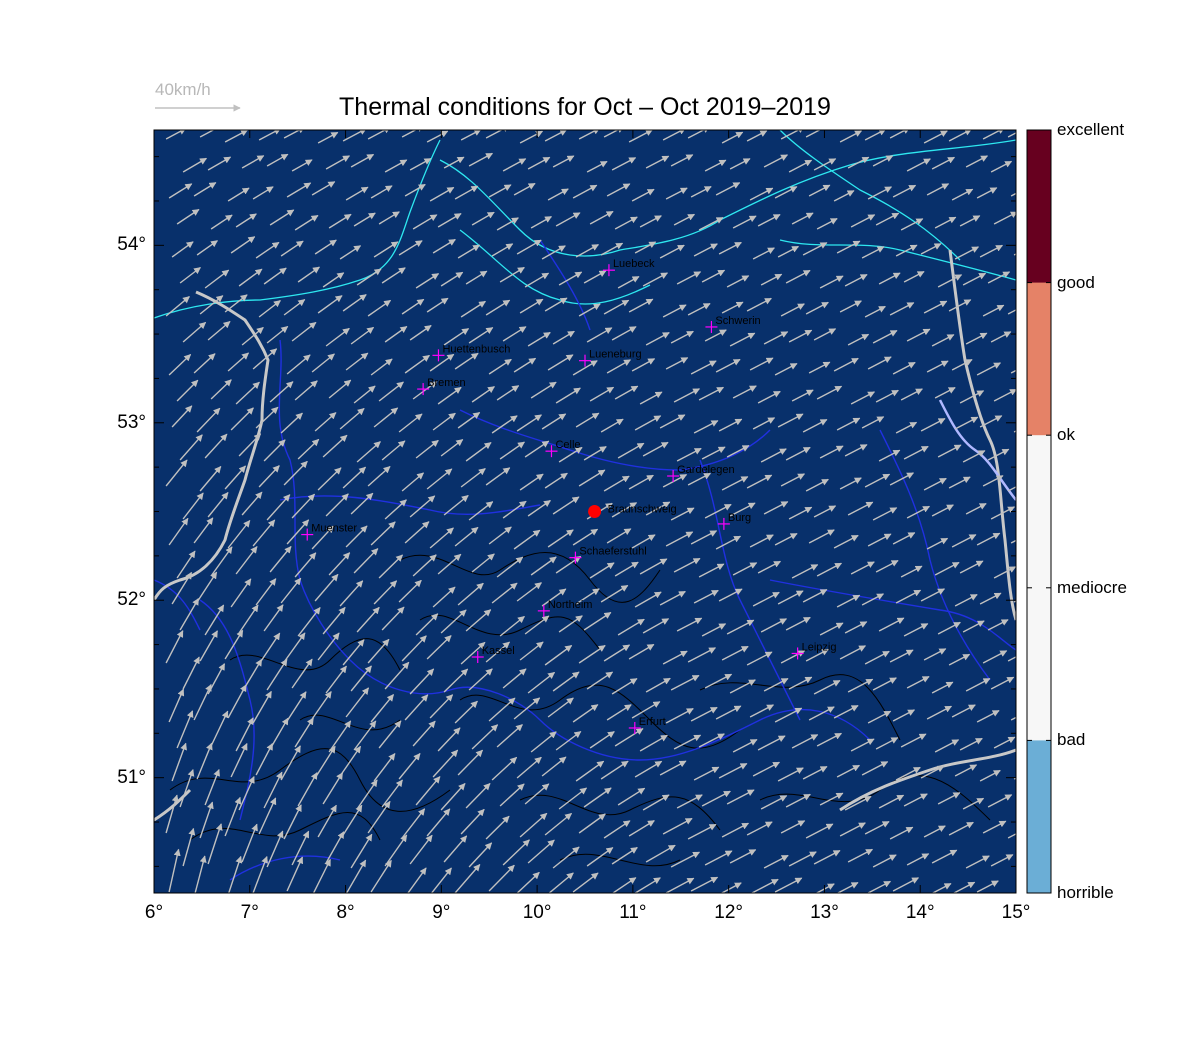 The image size is (1200, 1050). I want to click on x-tick-label: 14°, so click(920, 912).